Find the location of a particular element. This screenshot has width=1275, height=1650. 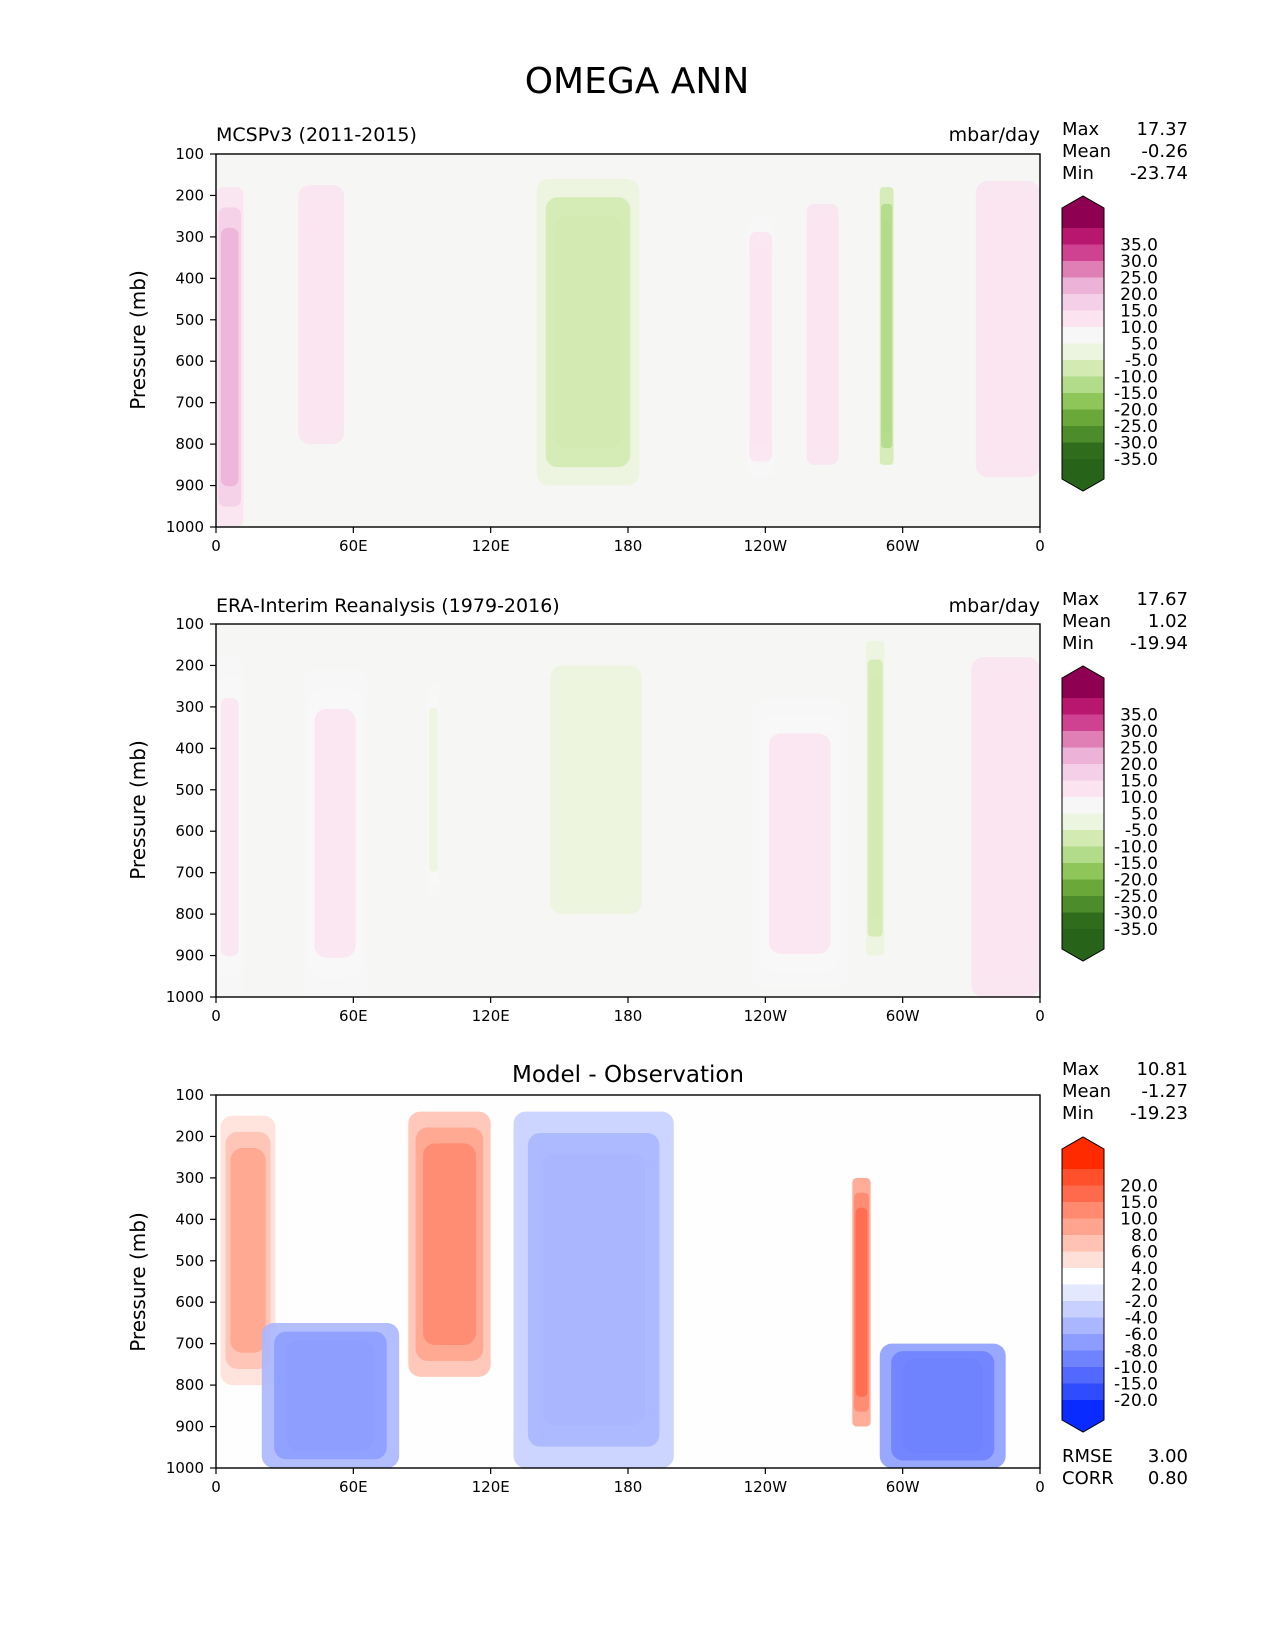

x-axis: 0 60E 120E 180 120W 60W 0 is located at coordinates (628, 1482).